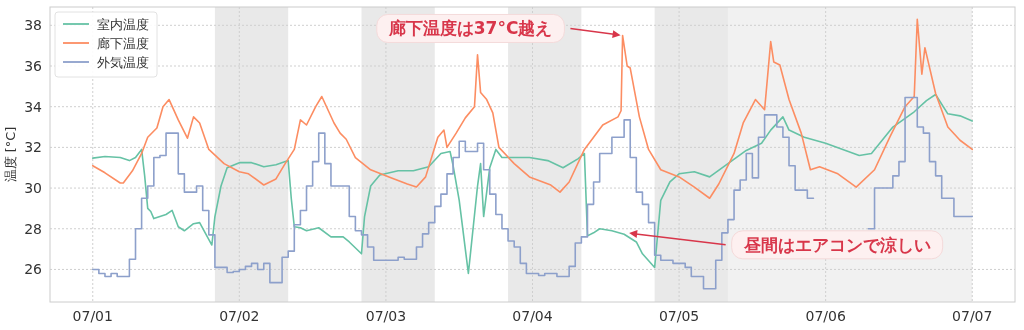  Describe the element at coordinates (33, 188) in the screenshot. I see `y-tick-label: 30` at that location.